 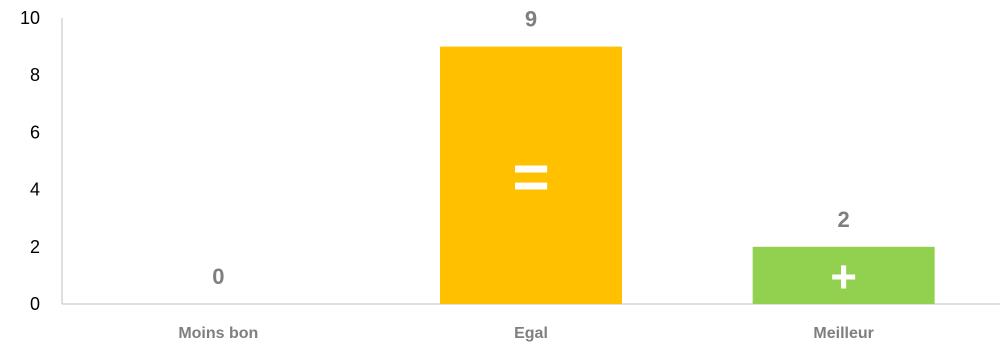 What do you see at coordinates (35, 190) in the screenshot?
I see `y-tick-label: 4` at bounding box center [35, 190].